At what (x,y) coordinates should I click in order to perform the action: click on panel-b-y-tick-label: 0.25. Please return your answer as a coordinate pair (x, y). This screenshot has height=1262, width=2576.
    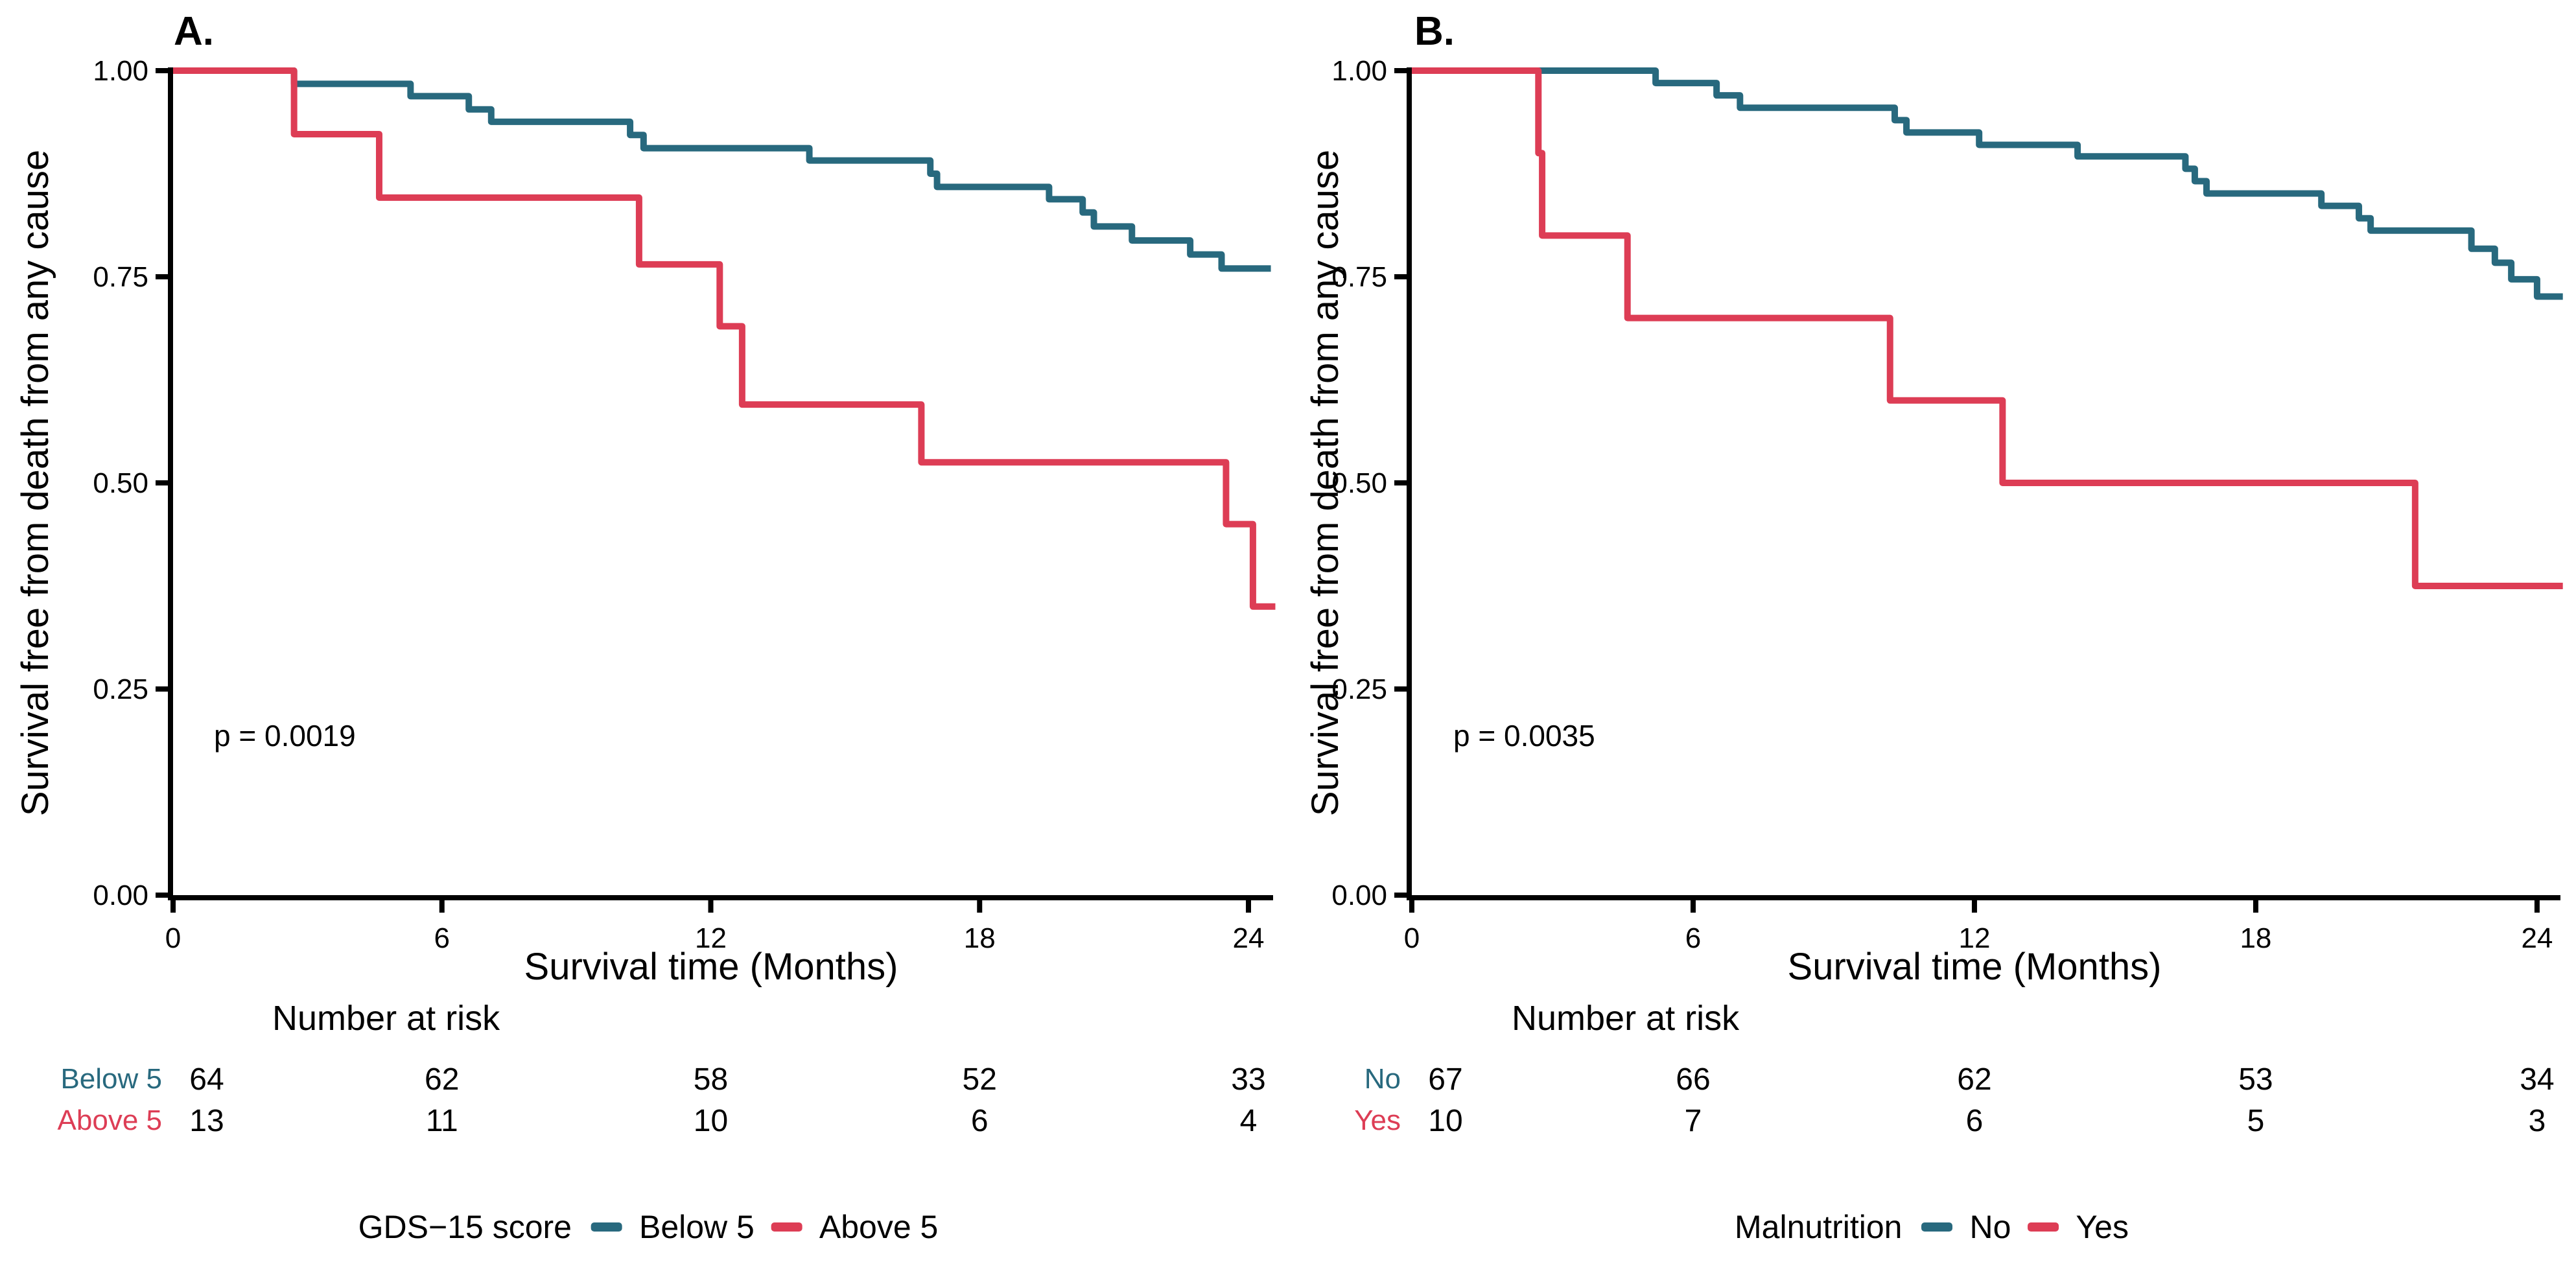
    Looking at the image, I should click on (1359, 689).